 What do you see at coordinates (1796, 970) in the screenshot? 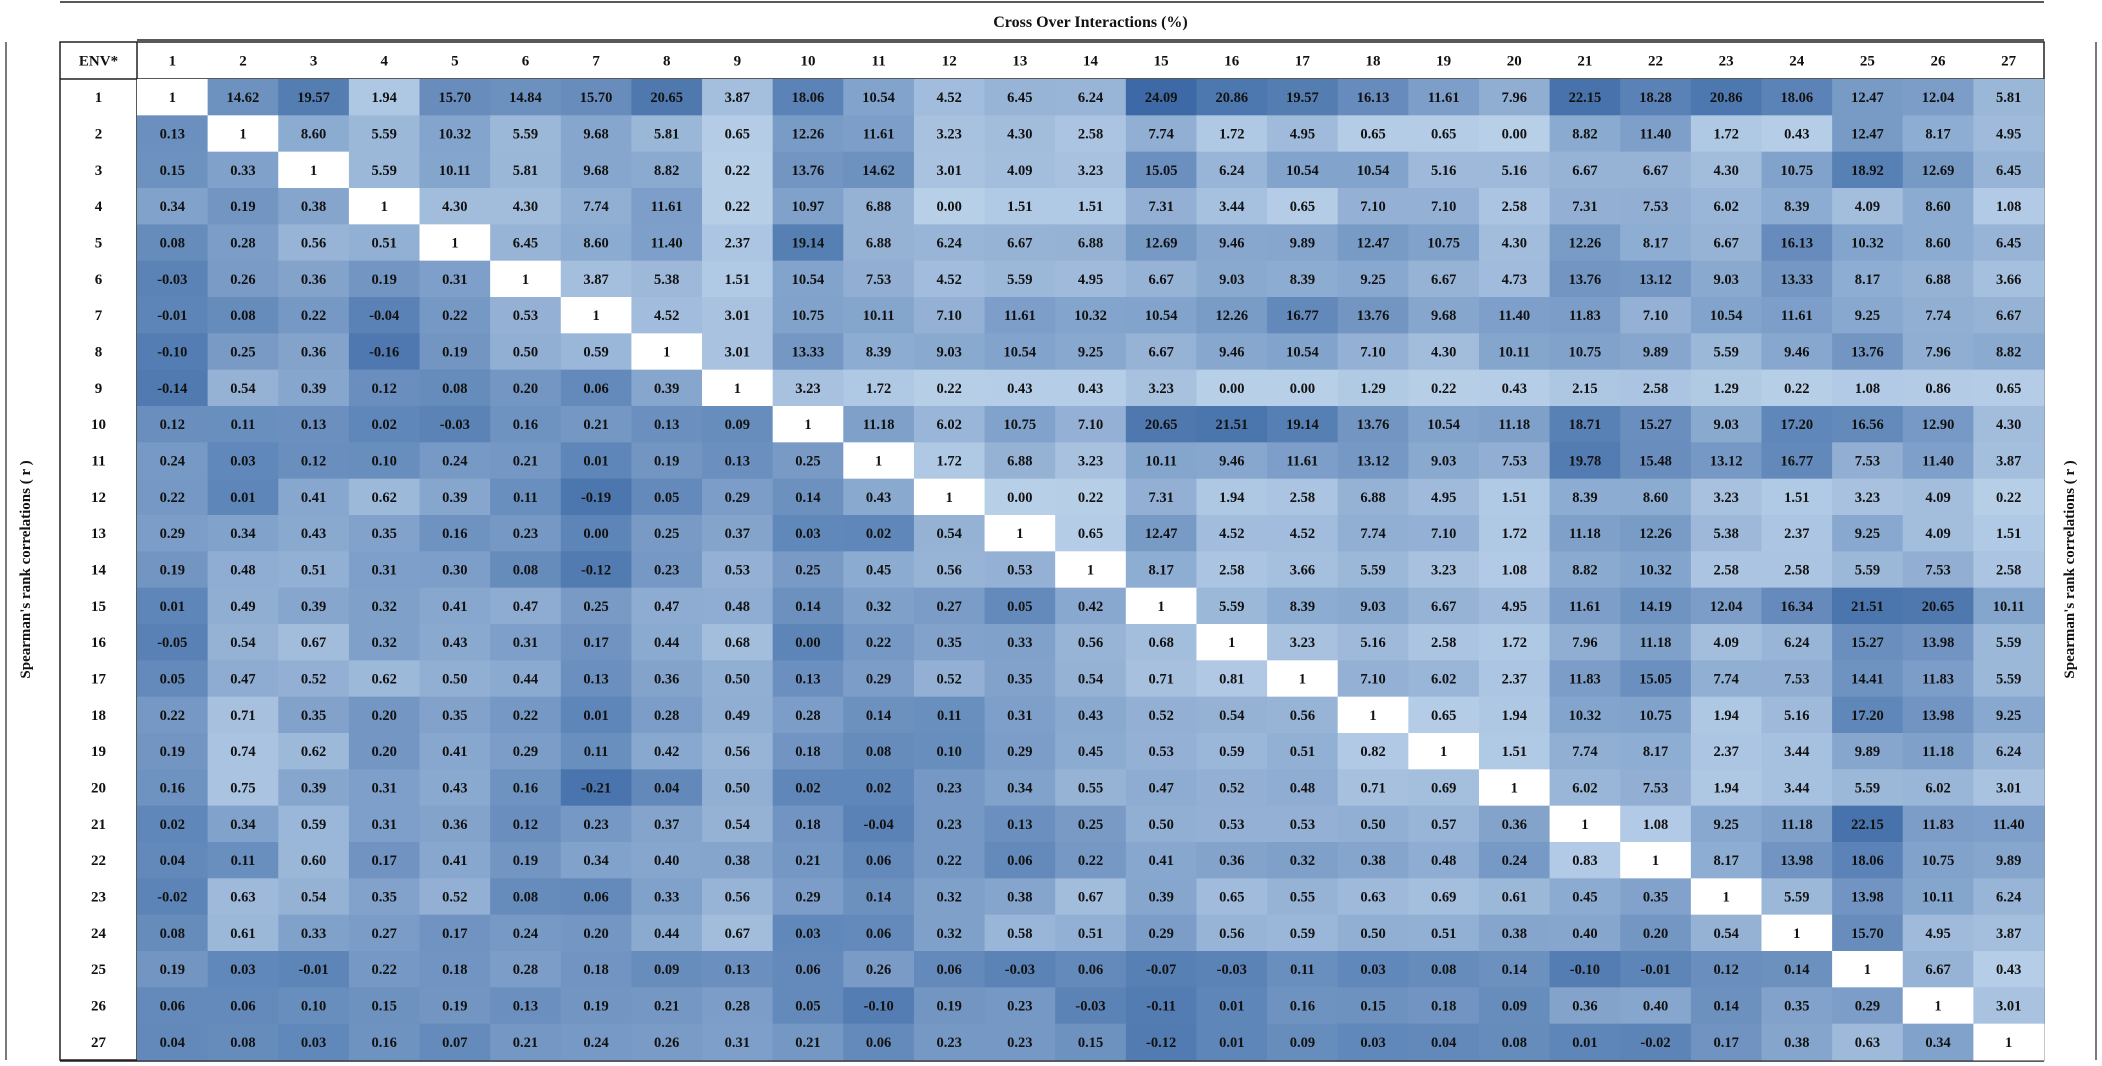
I see `cell-value: 0.14` at bounding box center [1796, 970].